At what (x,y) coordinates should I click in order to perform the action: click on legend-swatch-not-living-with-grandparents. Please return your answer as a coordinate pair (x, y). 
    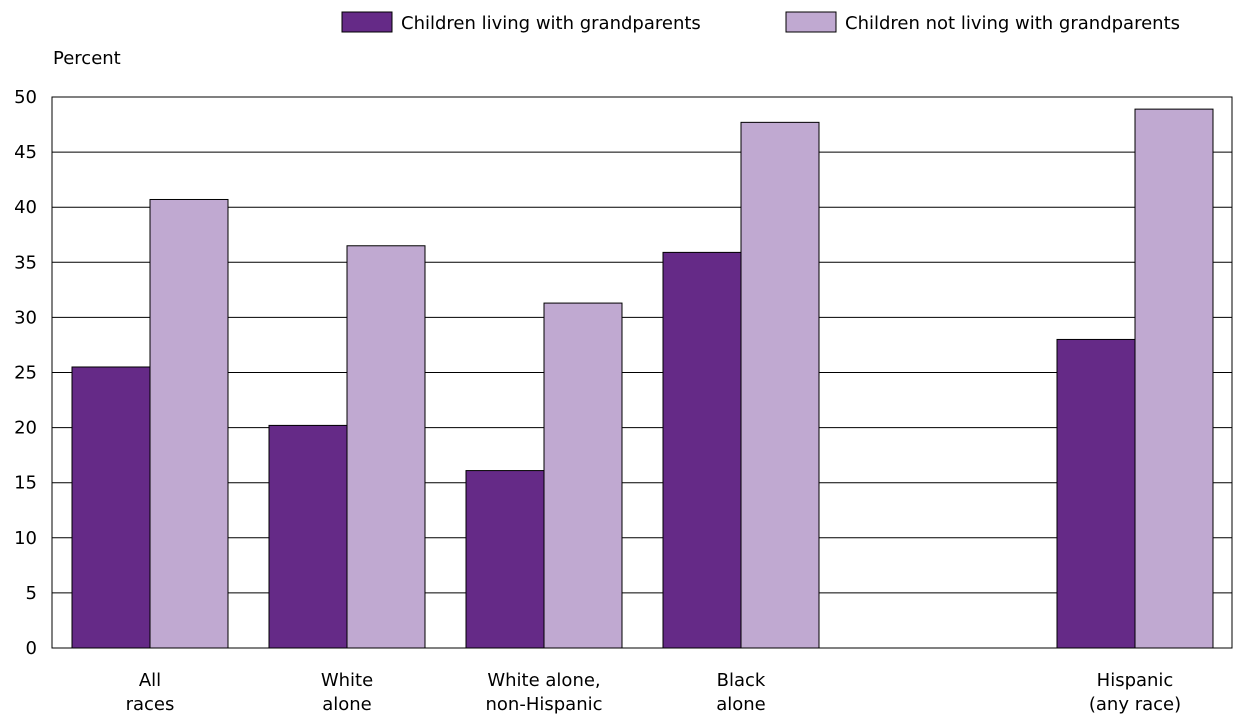
    Looking at the image, I should click on (811, 22).